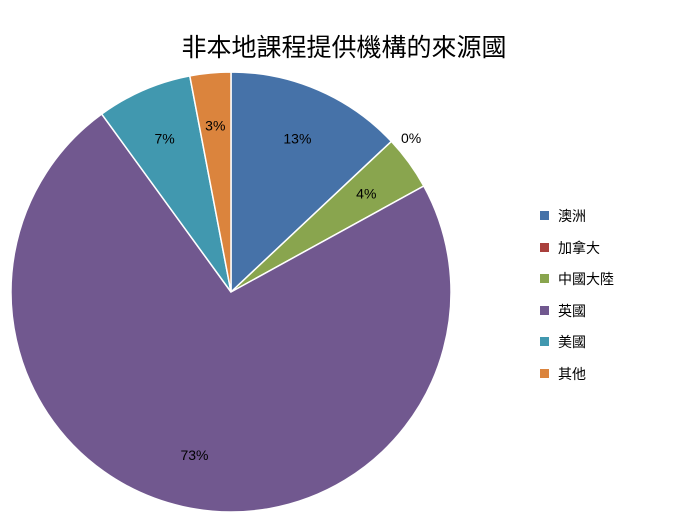 The image size is (688, 517). I want to click on legend-item-3: 英國, so click(577, 317).